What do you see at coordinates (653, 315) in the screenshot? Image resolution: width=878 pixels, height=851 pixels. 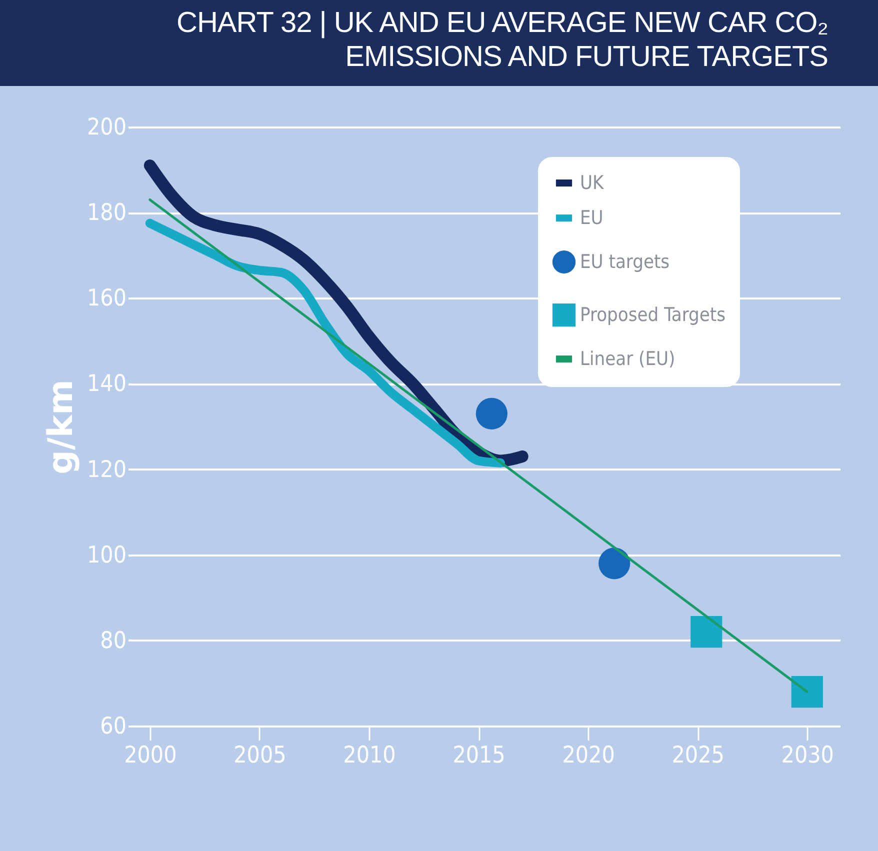 I see `legend-label: Proposed Targets` at bounding box center [653, 315].